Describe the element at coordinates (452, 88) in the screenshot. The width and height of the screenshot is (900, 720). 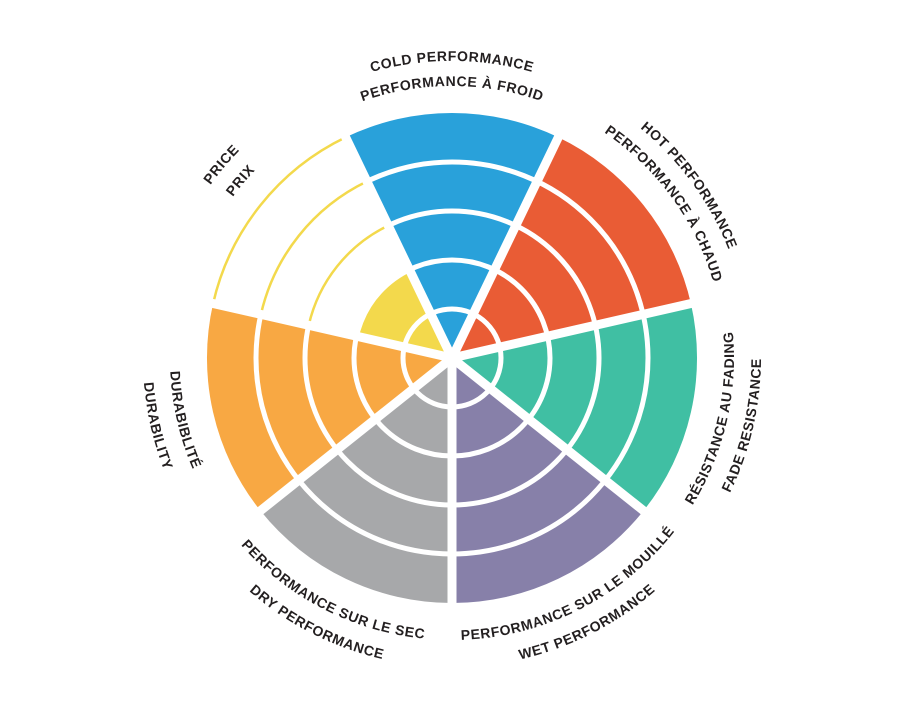
I see `label-cold-performance-fr: PERFORMANCE À FROID` at that location.